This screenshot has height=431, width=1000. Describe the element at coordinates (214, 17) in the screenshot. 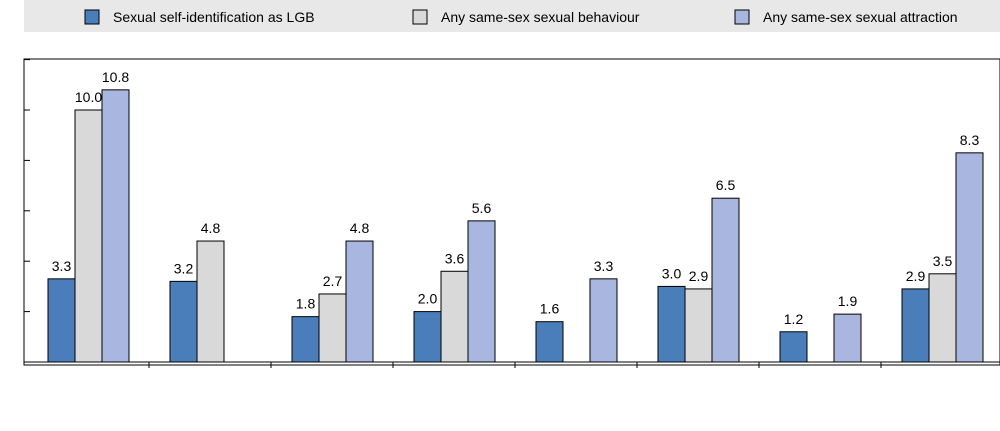

I see `legend-label: Sexual self-identification as LGB` at that location.